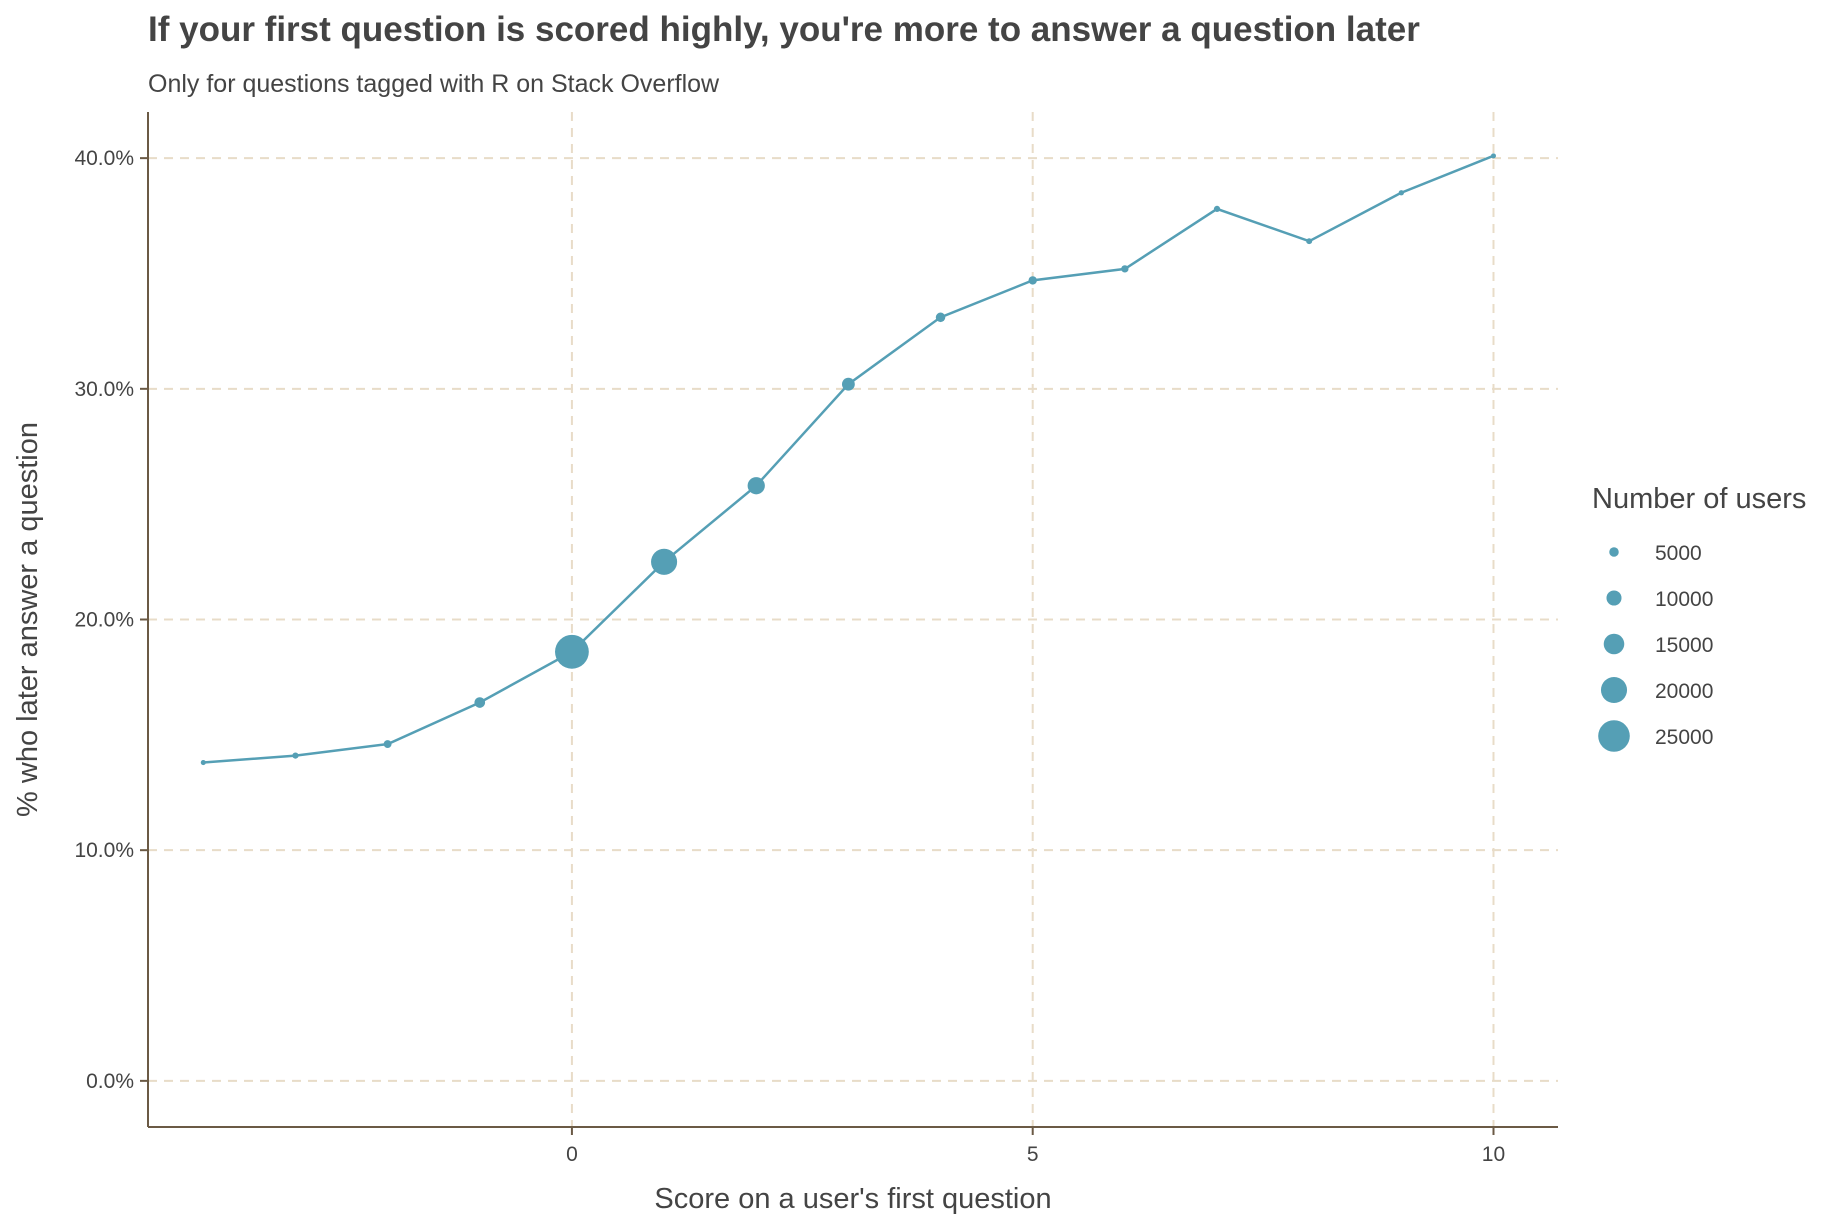 This screenshot has height=1228, width=1843. What do you see at coordinates (104, 389) in the screenshot?
I see `y-tick-label: 30.0%` at bounding box center [104, 389].